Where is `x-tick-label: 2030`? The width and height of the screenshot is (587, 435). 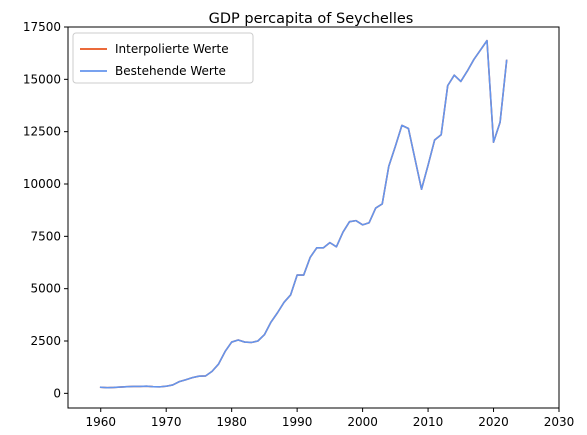 x-tick-label: 2030 is located at coordinates (559, 422).